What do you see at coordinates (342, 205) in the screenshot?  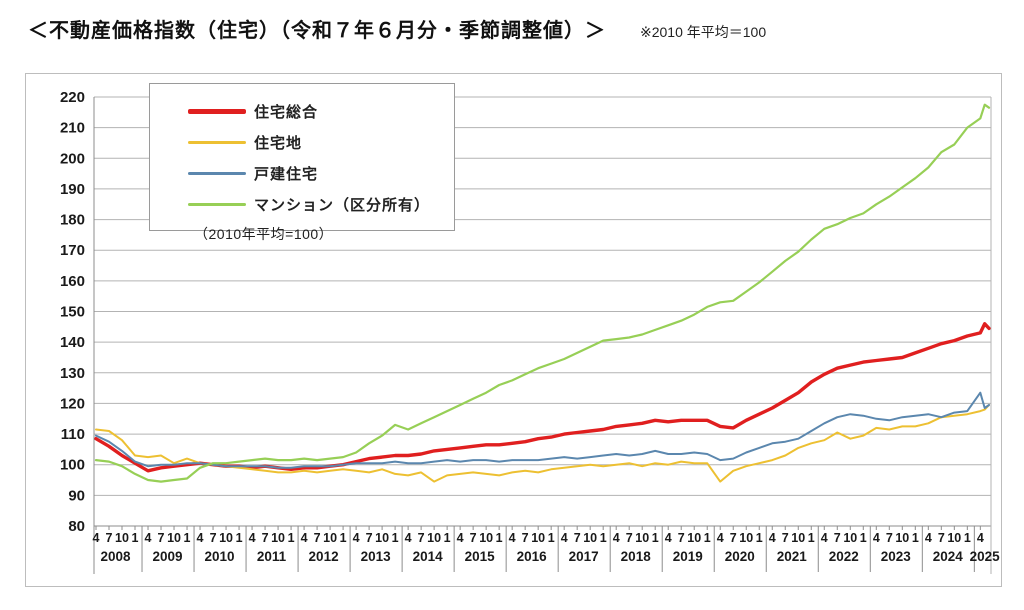 I see `legend-label: マンション（区分所有）` at bounding box center [342, 205].